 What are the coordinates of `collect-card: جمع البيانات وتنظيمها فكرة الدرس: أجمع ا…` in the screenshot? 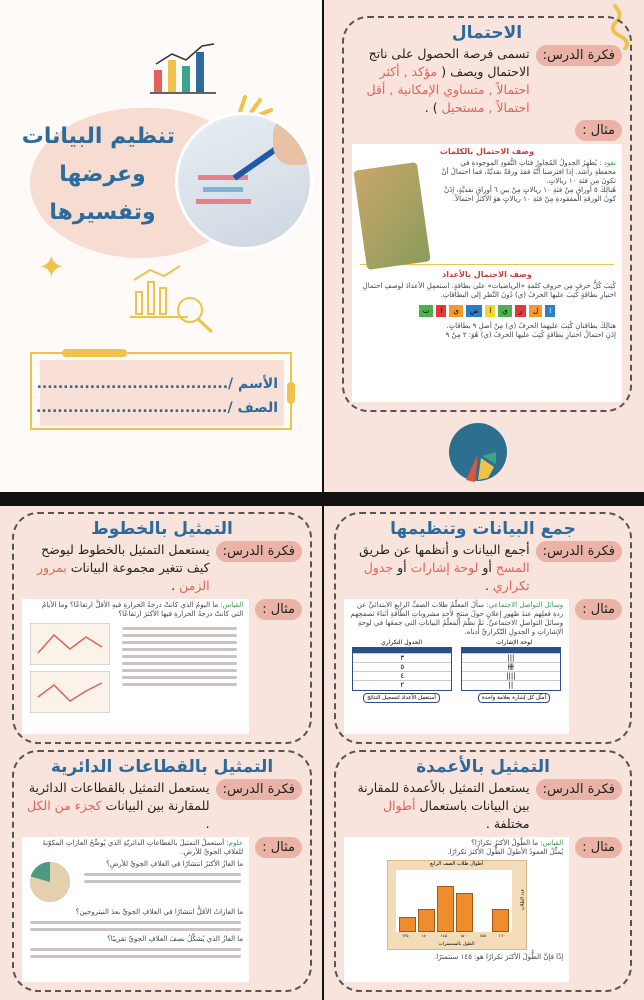 It's located at (483, 628).